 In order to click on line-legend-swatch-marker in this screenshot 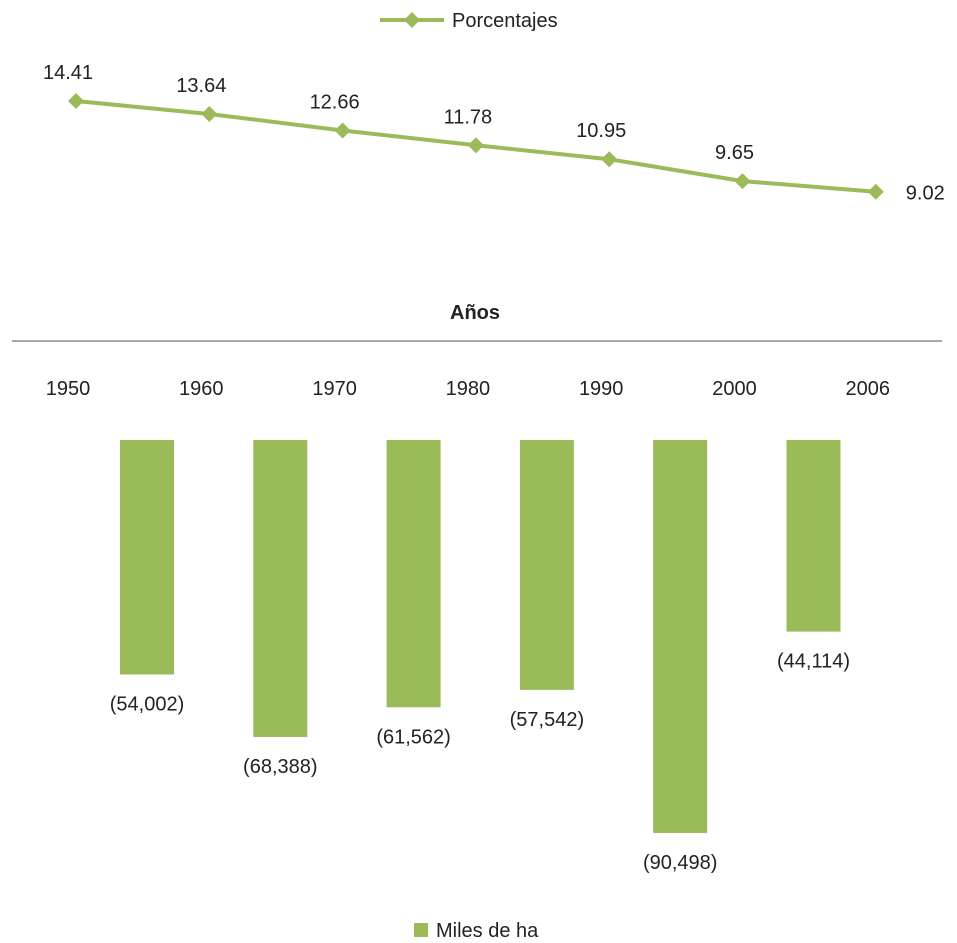, I will do `click(412, 20)`.